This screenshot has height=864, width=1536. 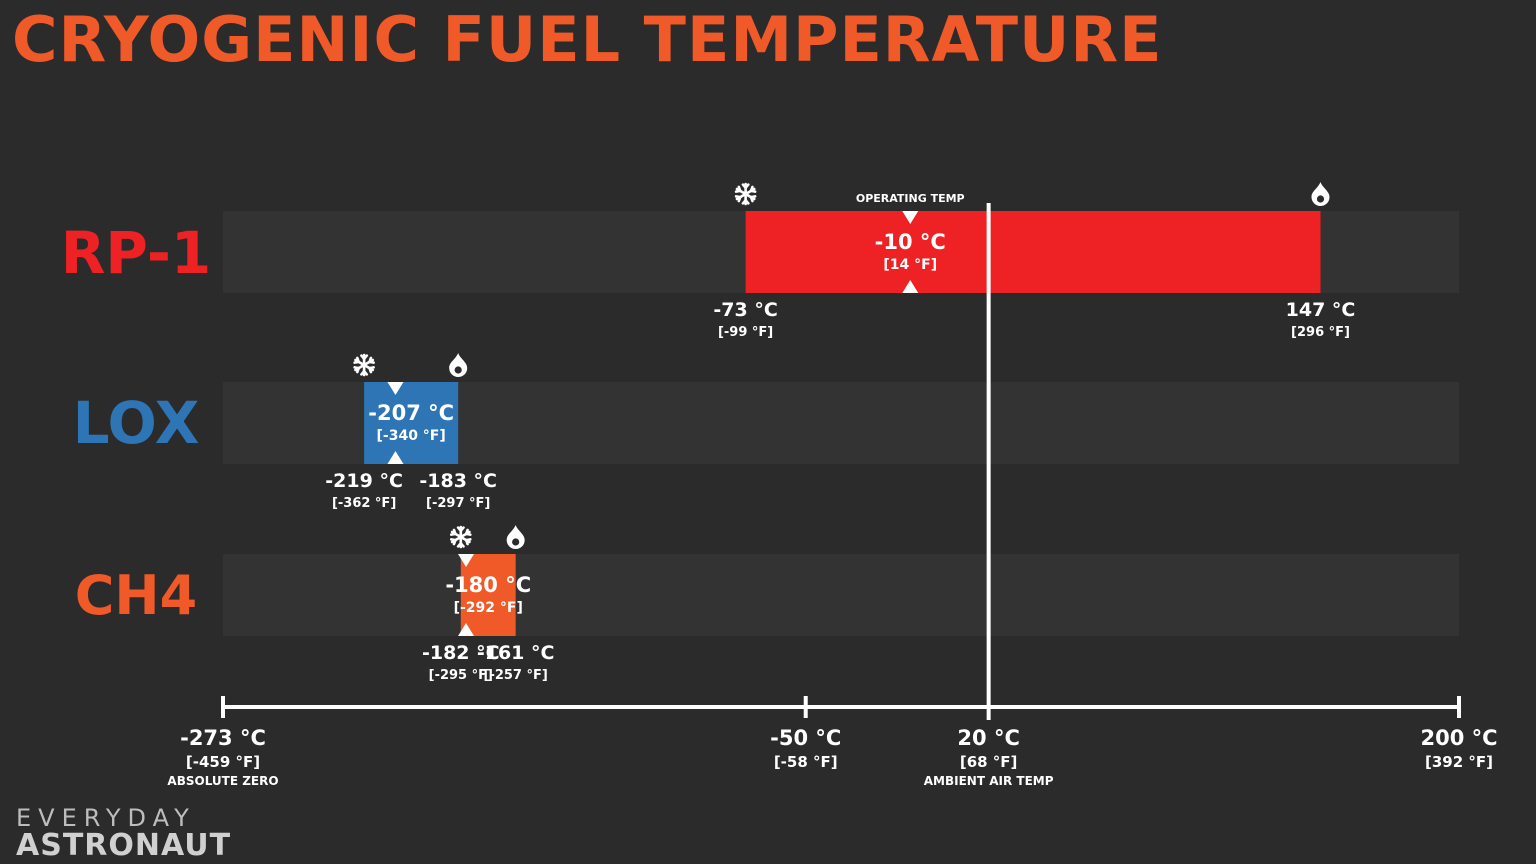 I want to click on lox-max-flame-icon, so click(x=458, y=365).